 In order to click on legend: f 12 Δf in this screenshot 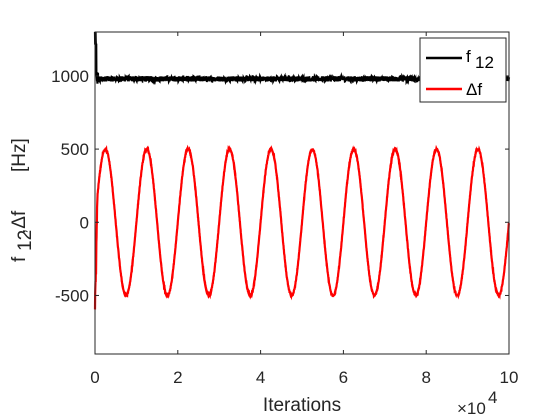, I will do `click(463, 70)`.